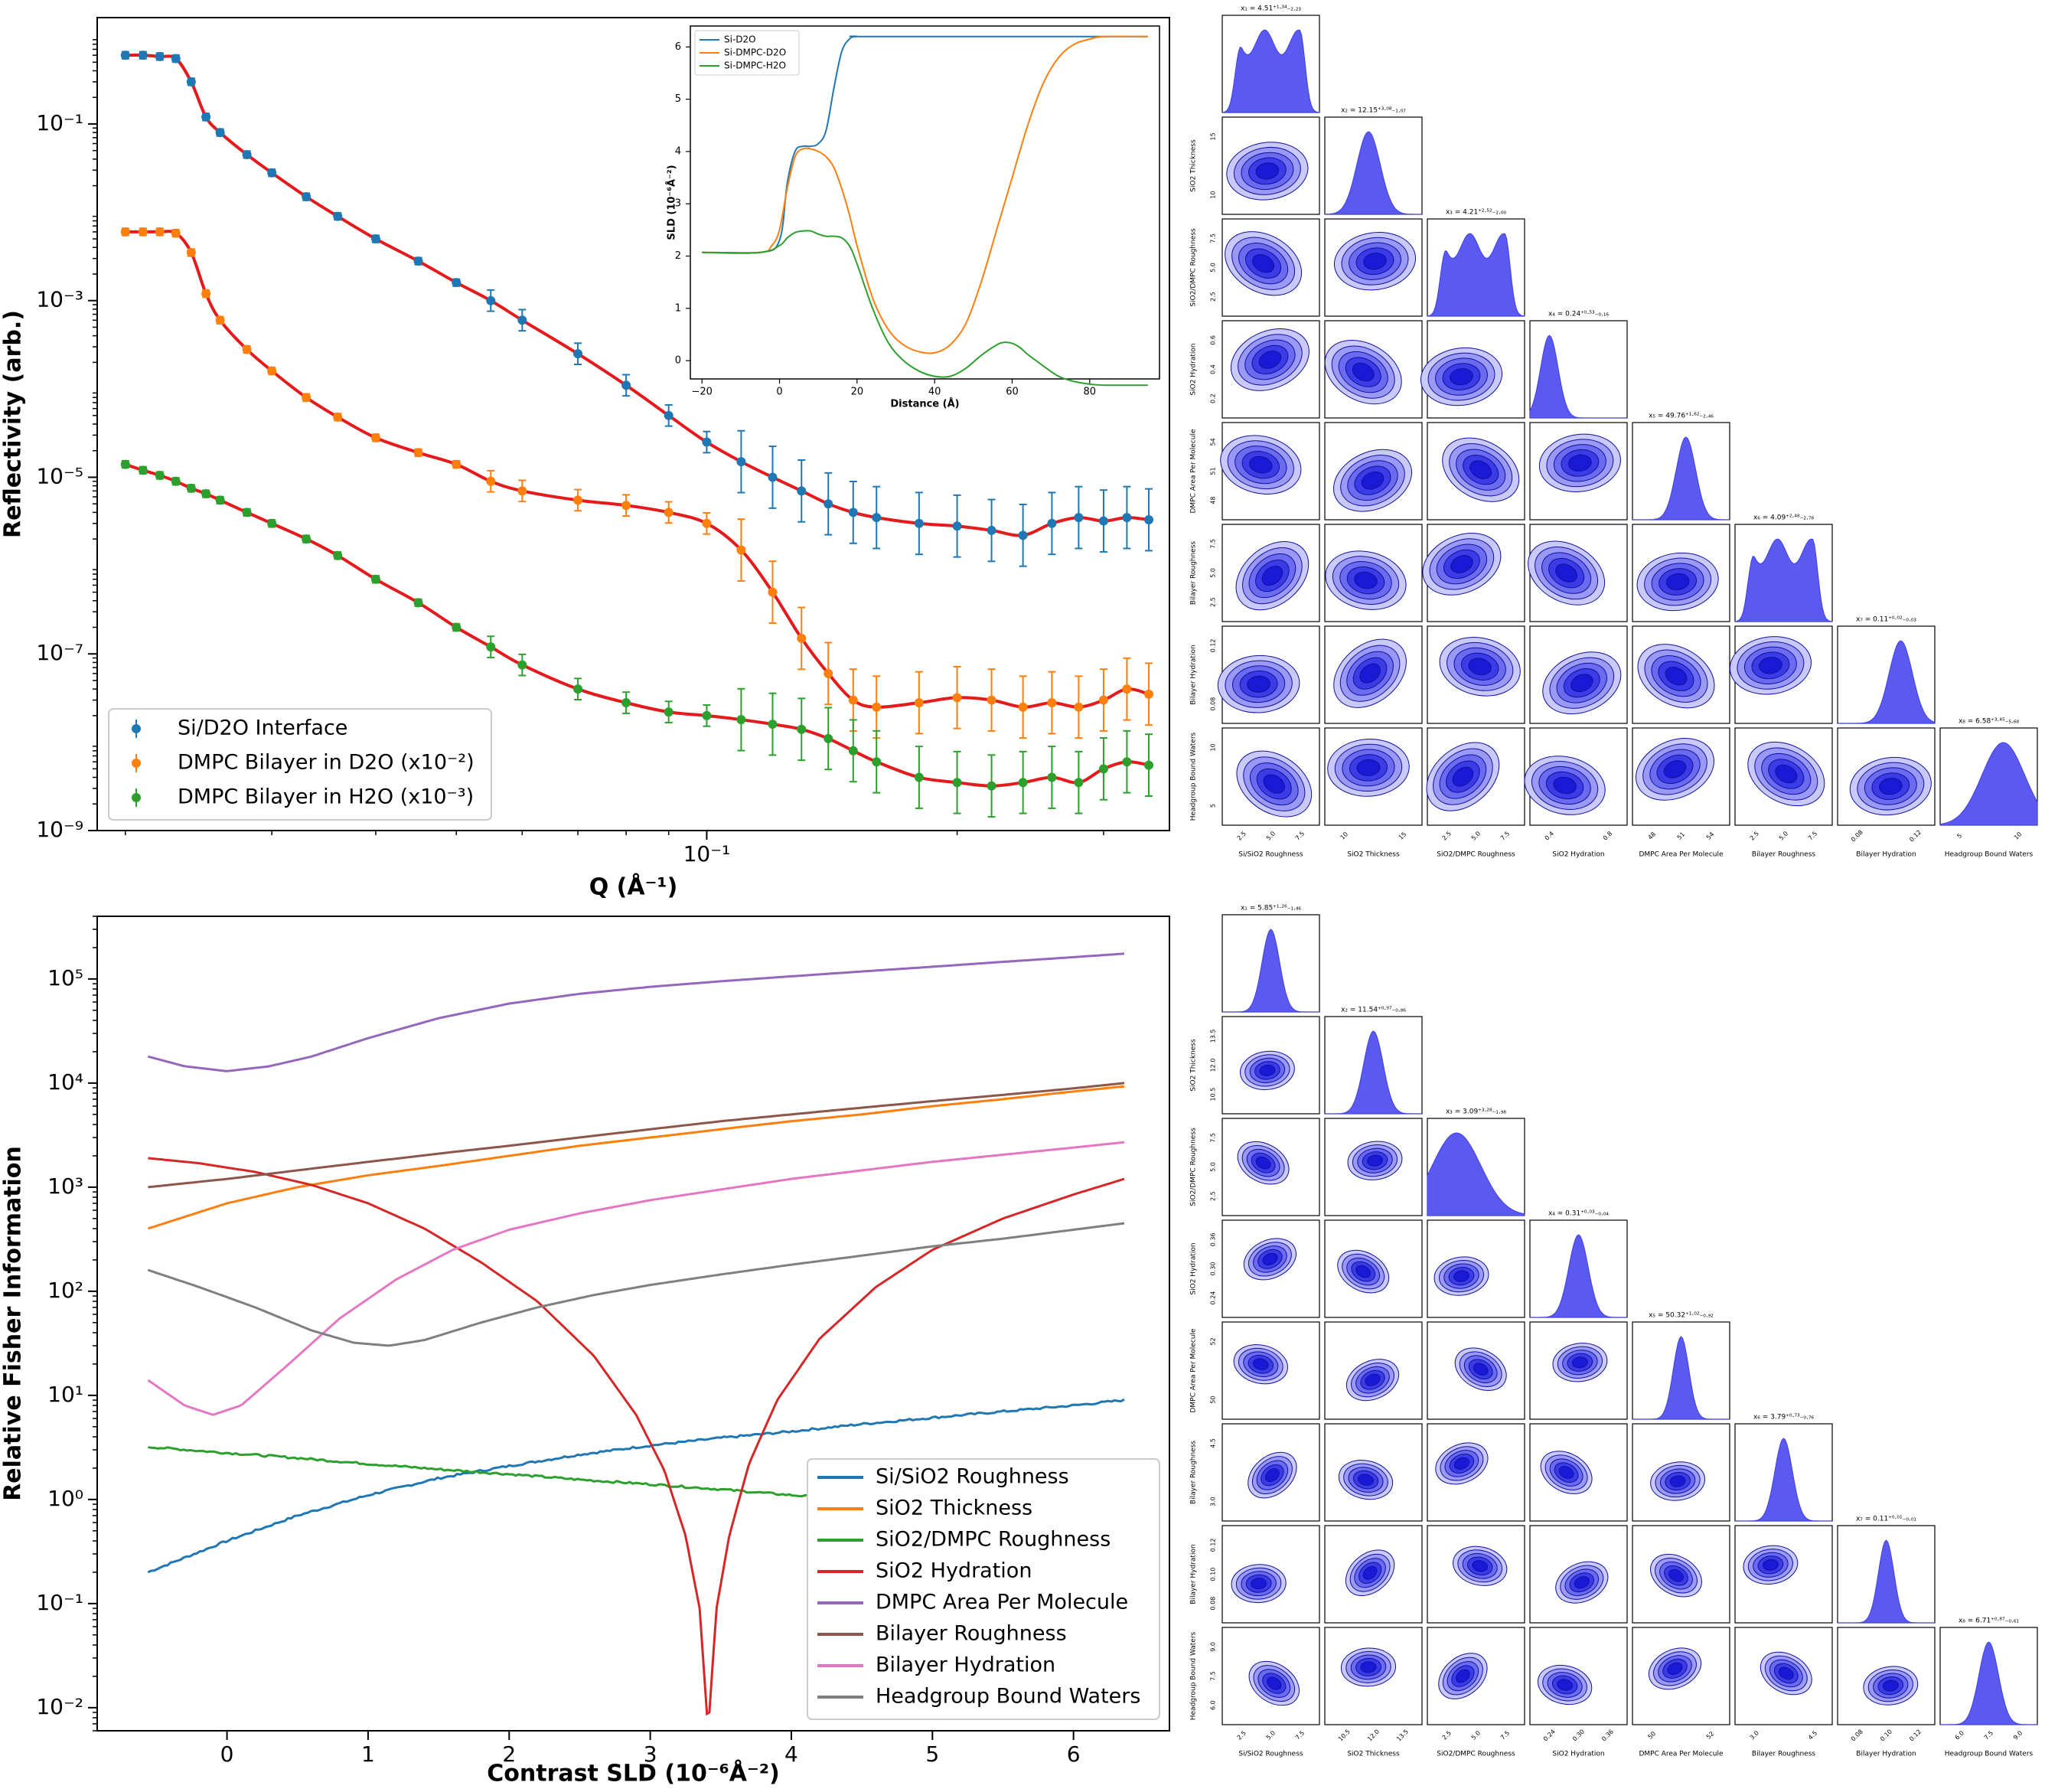  I want to click on corner-ytick-label: 3.0, so click(1213, 1501).